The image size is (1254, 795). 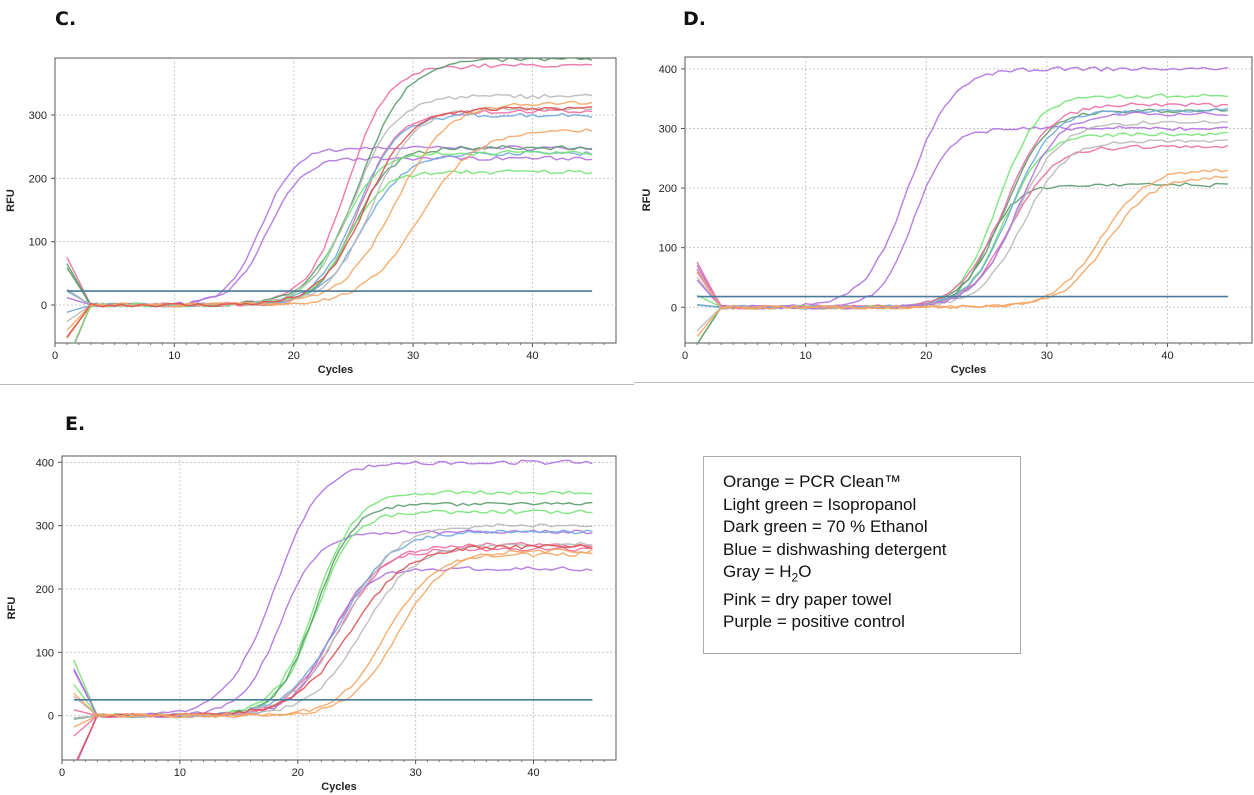 I want to click on panel-label-d: D., so click(x=694, y=19).